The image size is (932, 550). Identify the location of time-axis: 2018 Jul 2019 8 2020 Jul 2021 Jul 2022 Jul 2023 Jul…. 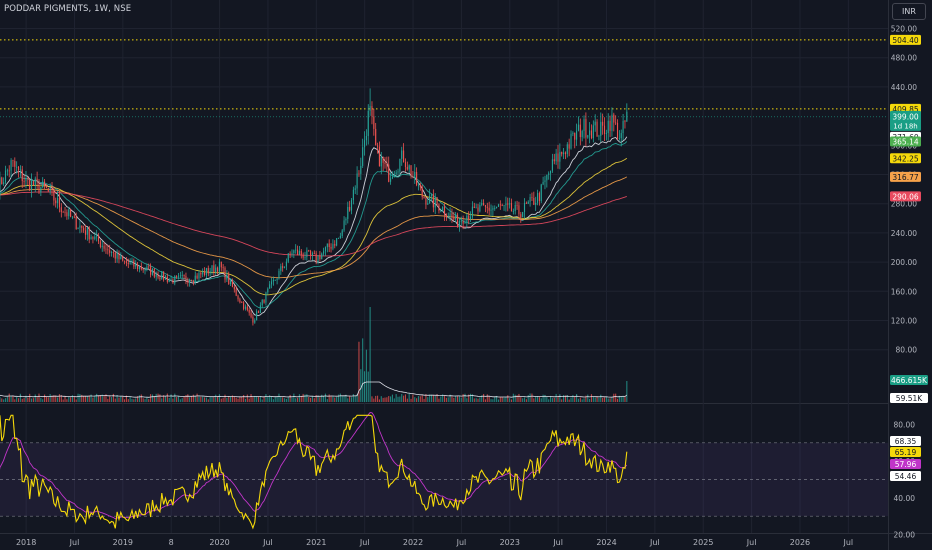
(434, 542).